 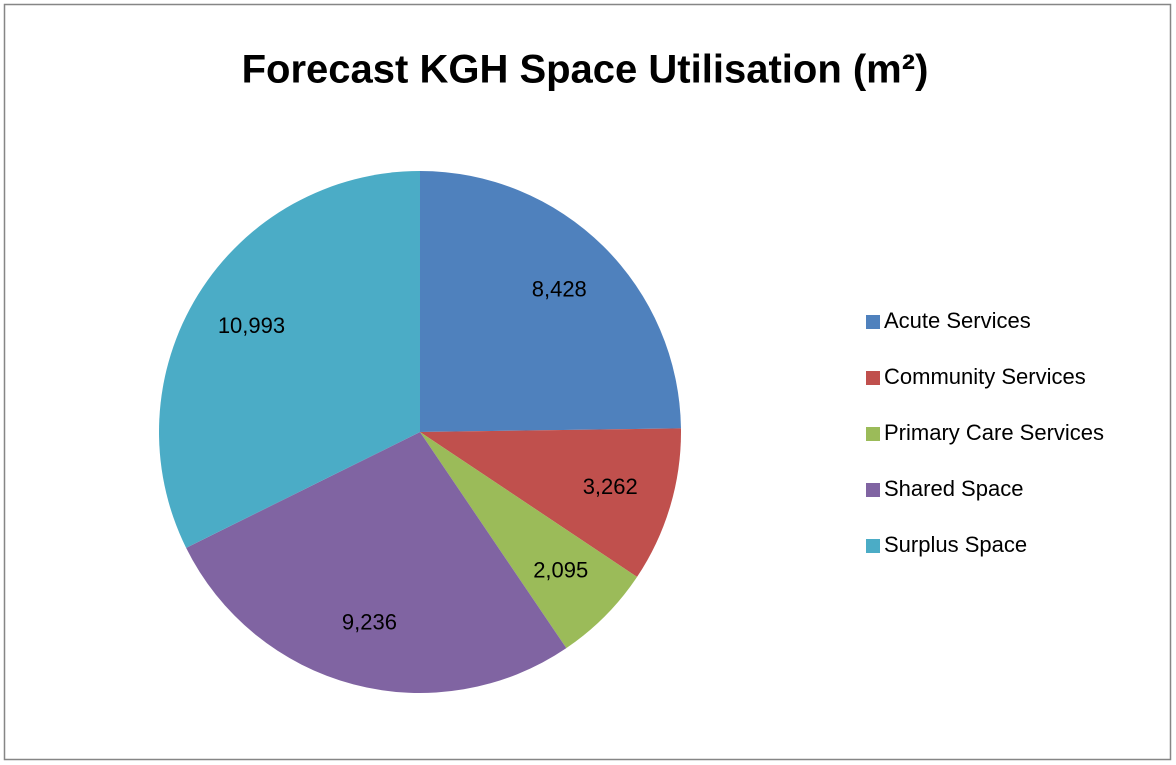 What do you see at coordinates (953, 488) in the screenshot?
I see `legend-label: Shared Space` at bounding box center [953, 488].